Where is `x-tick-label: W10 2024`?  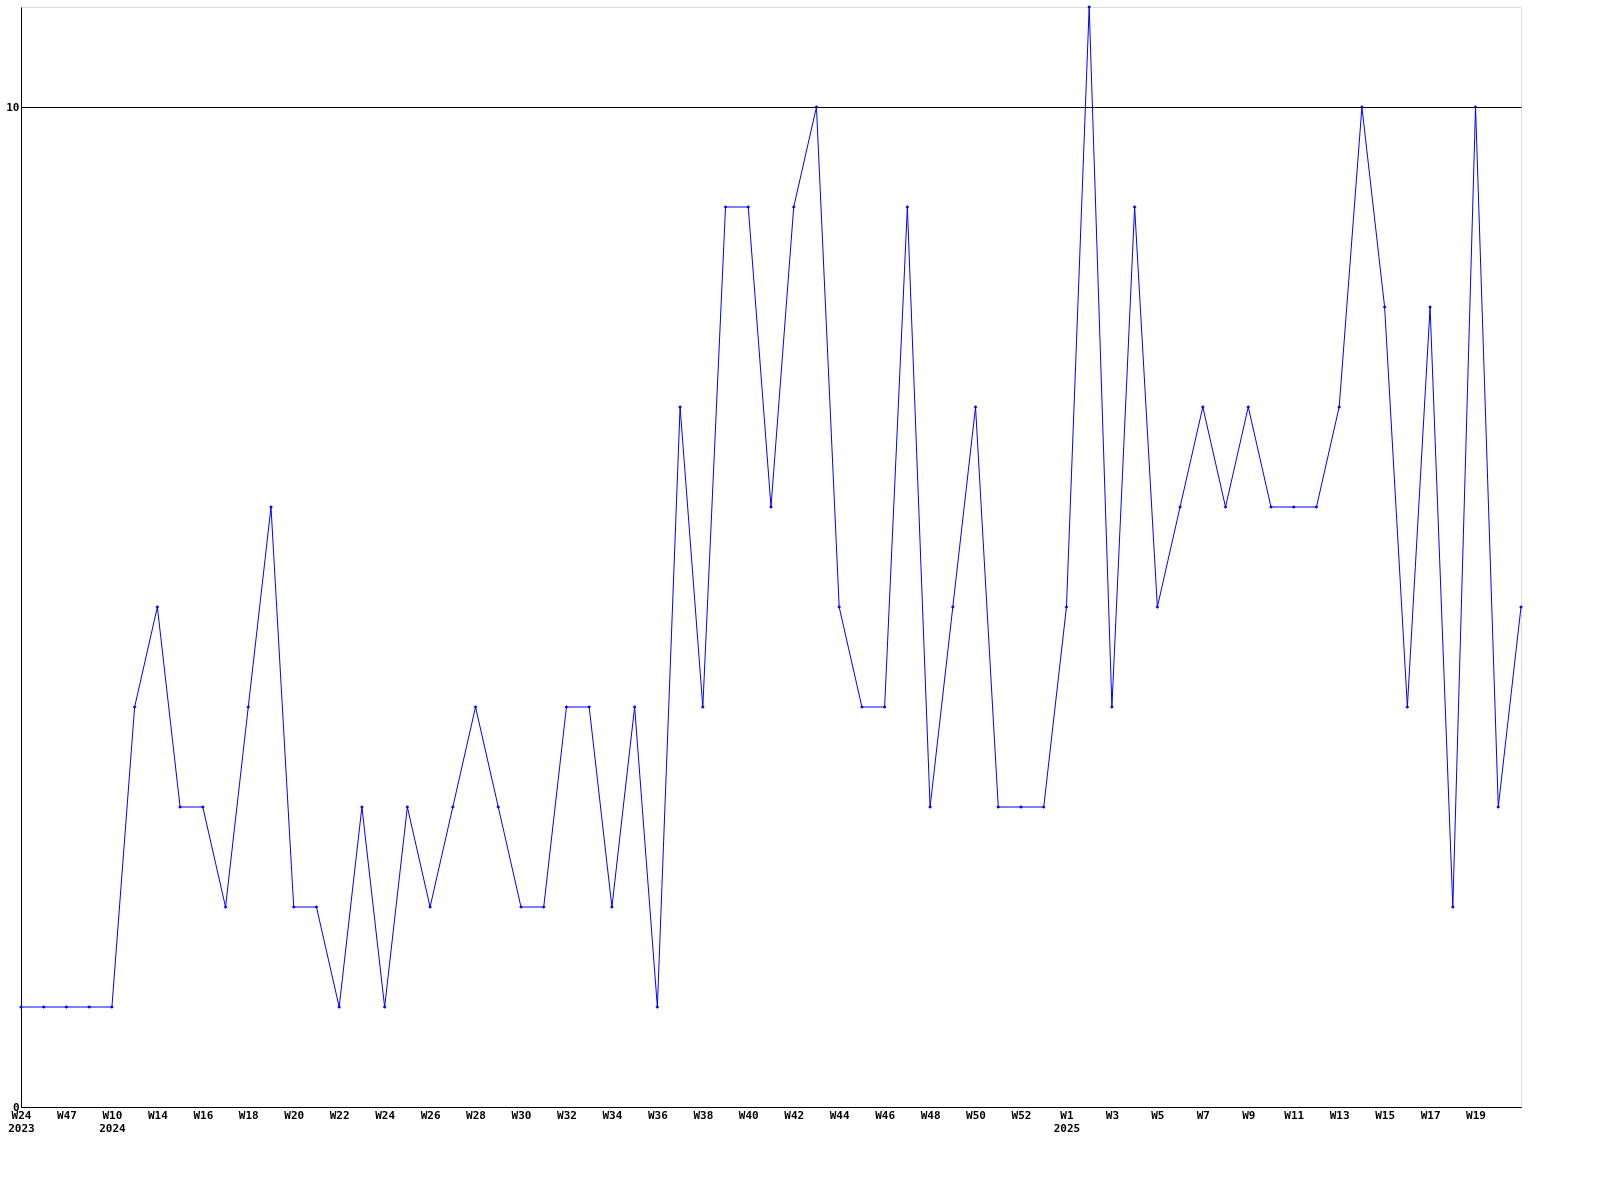 x-tick-label: W10 2024 is located at coordinates (113, 1121).